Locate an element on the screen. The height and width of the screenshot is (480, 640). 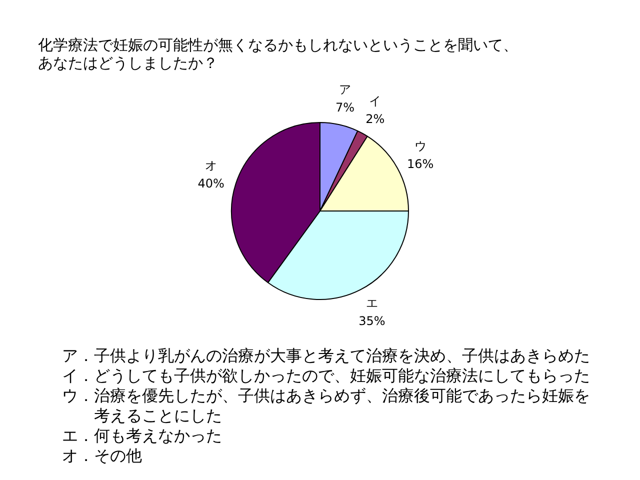
slice-label: ウ is located at coordinates (420, 145).